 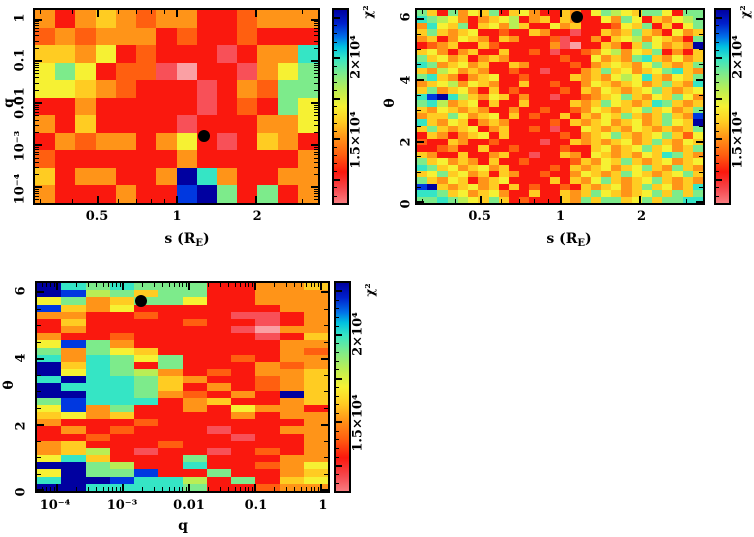 What do you see at coordinates (183, 527) in the screenshot?
I see `panel-c-xaxis-title: q` at bounding box center [183, 527].